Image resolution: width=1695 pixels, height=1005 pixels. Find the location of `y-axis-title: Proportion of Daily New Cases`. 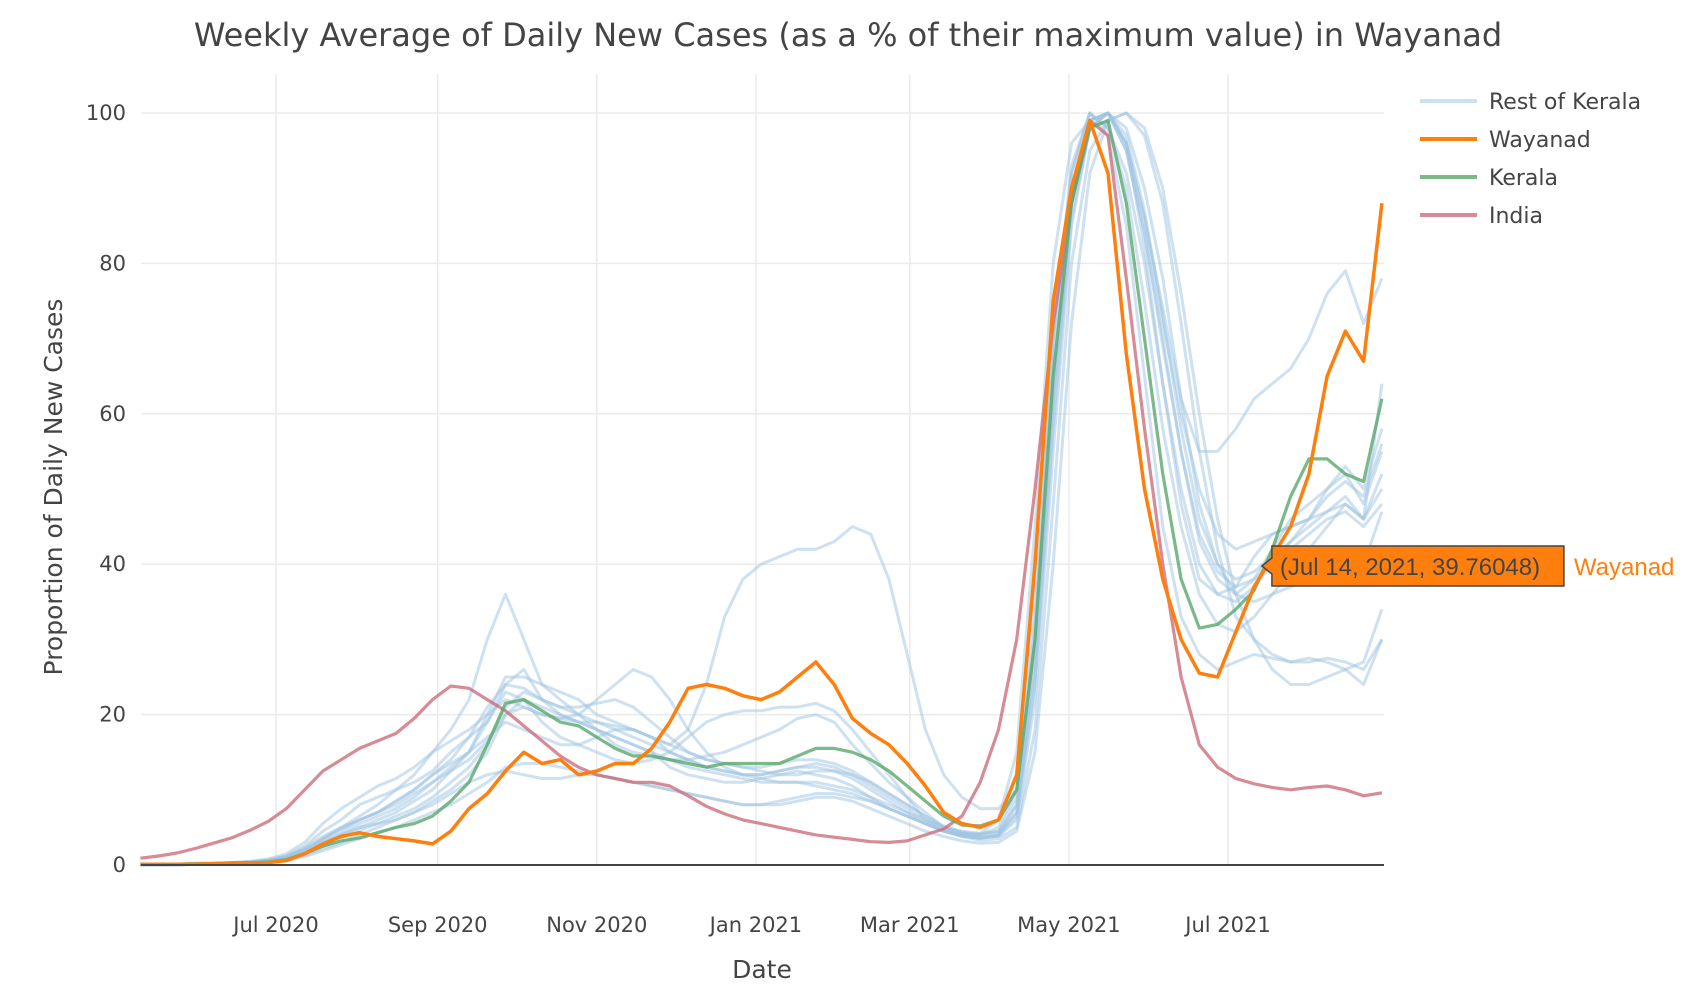

y-axis-title: Proportion of Daily New Cases is located at coordinates (53, 487).